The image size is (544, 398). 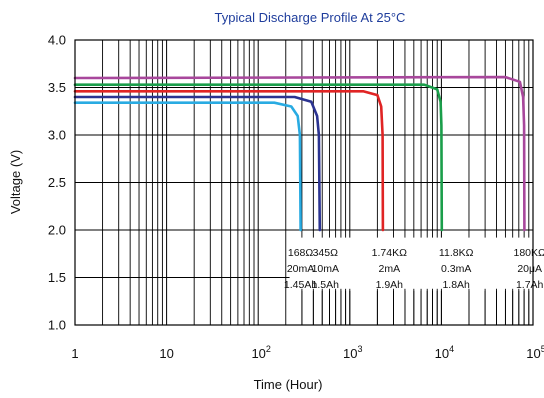 What do you see at coordinates (456, 253) in the screenshot?
I see `annotation-label-4-1: 11.8KΩ` at bounding box center [456, 253].